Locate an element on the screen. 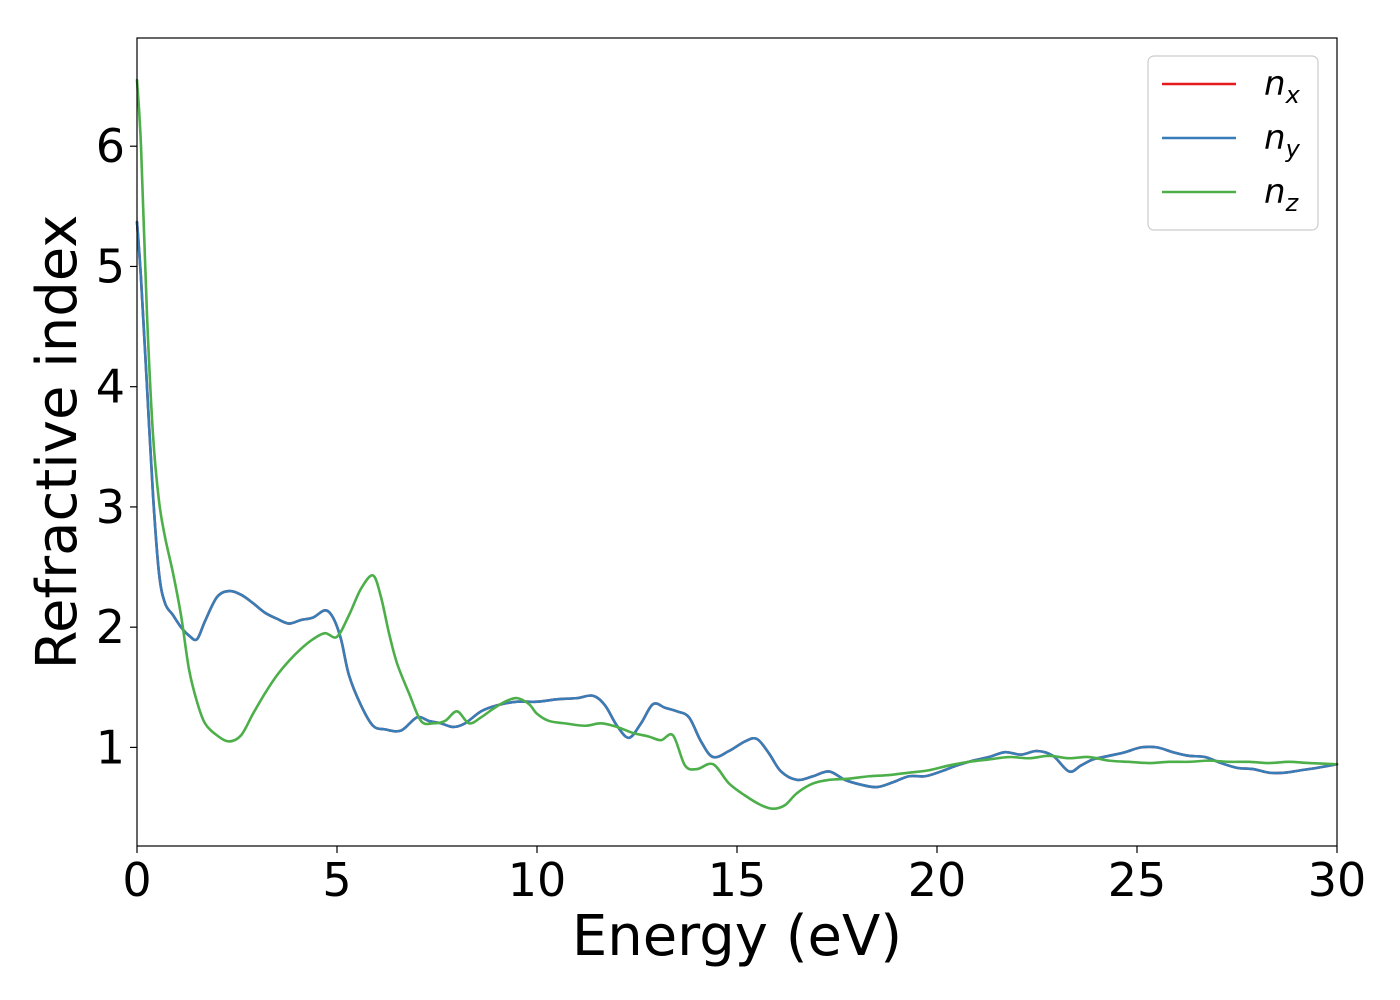  x-tick-label: 10 is located at coordinates (537, 880).